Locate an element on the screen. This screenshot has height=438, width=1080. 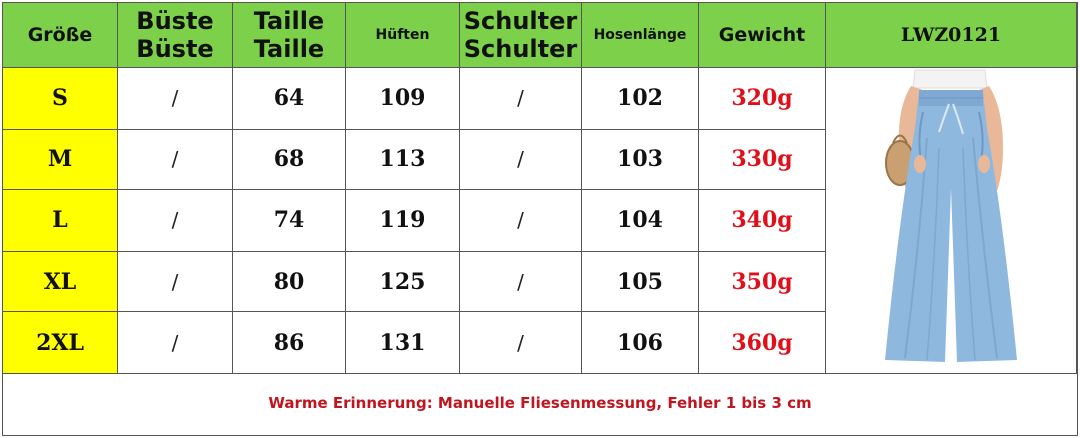
weight-cell: 350g is located at coordinates (762, 281).